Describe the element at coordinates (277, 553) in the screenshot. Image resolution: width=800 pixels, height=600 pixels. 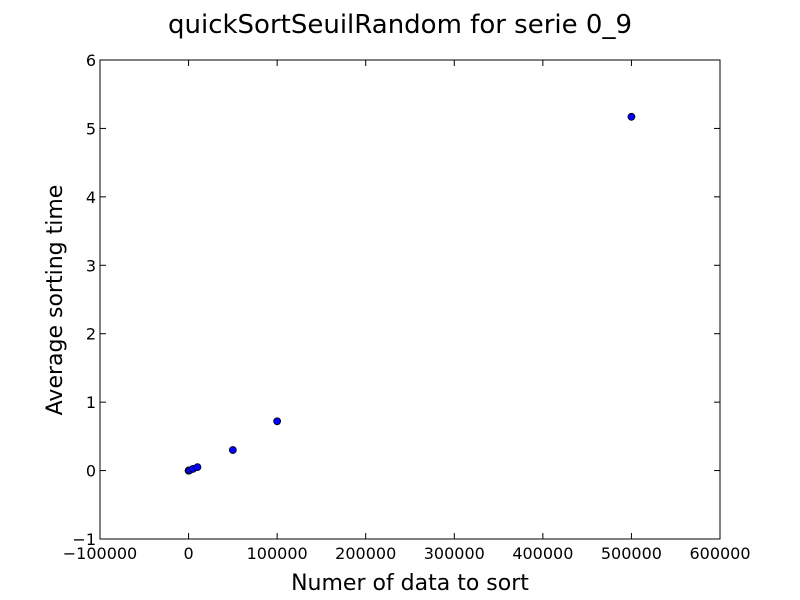
I see `x-tick-label: 100000` at that location.